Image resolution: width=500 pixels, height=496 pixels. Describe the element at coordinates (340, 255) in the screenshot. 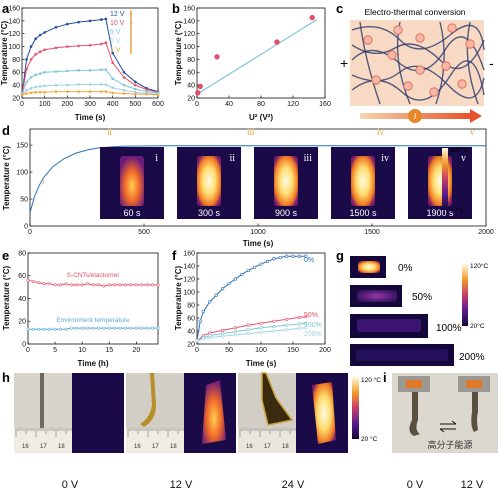

I see `panel-label-g: g` at that location.